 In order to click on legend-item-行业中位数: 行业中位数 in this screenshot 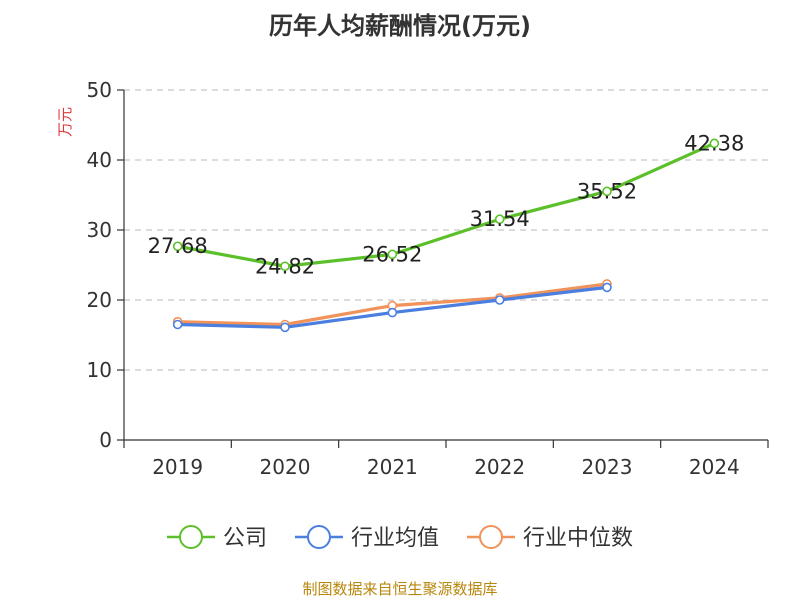, I will do `click(550, 538)`.